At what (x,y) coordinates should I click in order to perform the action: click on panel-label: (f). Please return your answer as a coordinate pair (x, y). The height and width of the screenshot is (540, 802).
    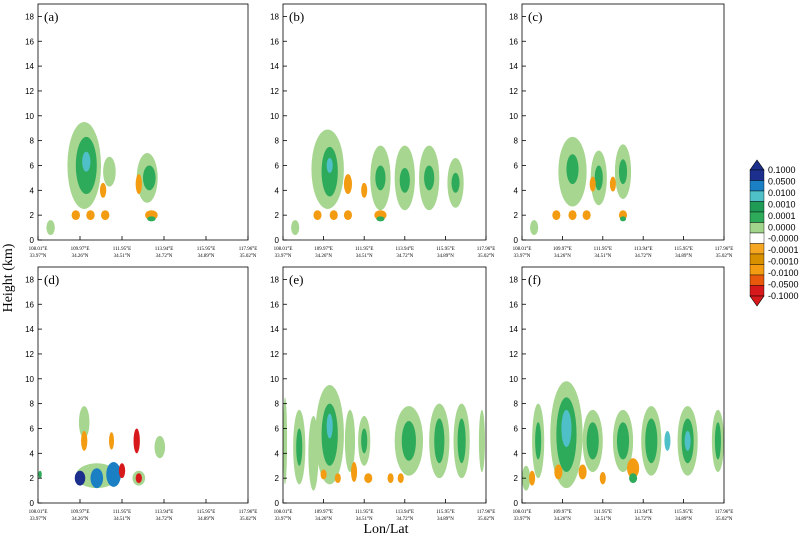
    Looking at the image, I should click on (534, 279).